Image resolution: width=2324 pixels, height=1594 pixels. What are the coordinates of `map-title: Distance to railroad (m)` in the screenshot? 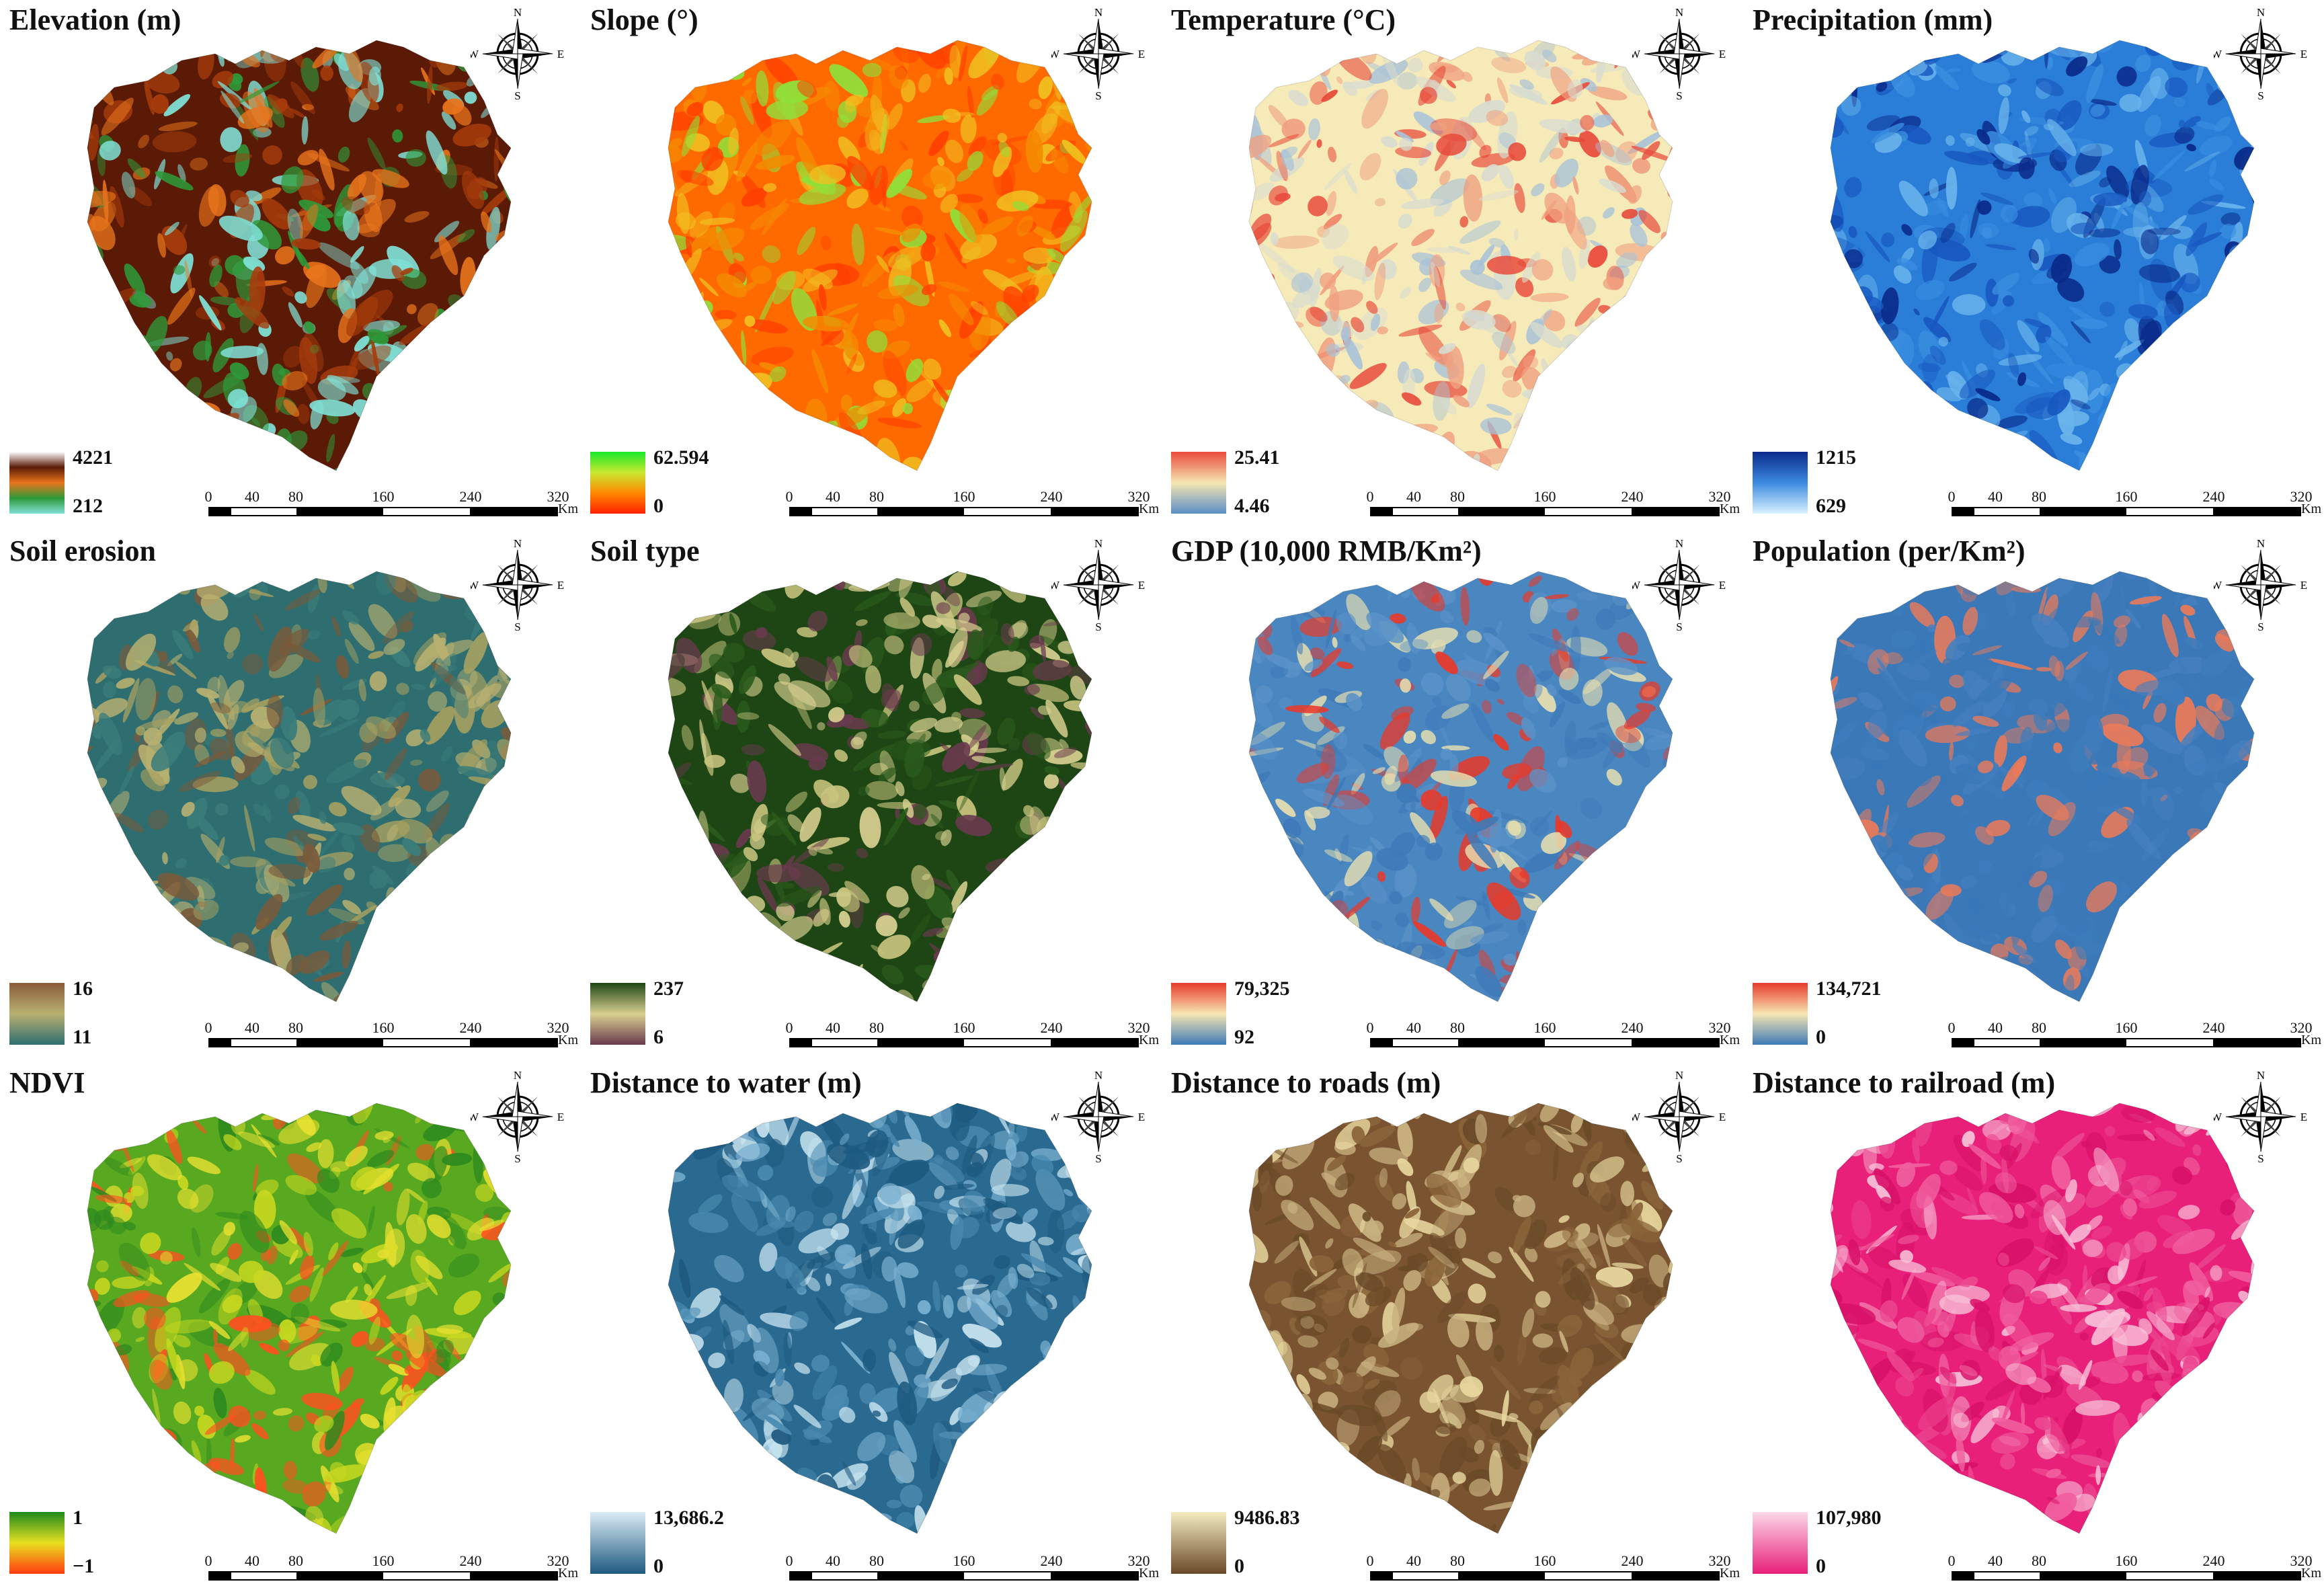 It's located at (1904, 1082).